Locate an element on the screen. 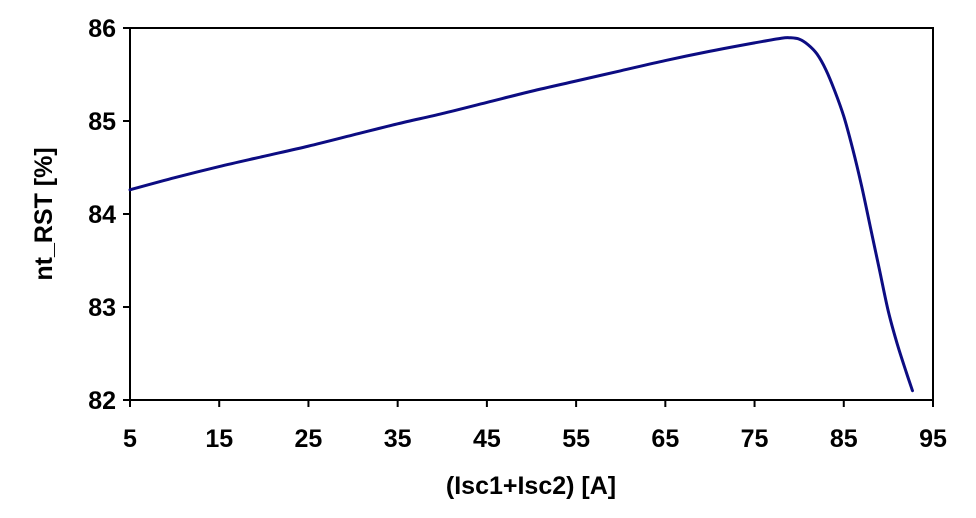  x-tick-label: 45 is located at coordinates (487, 439).